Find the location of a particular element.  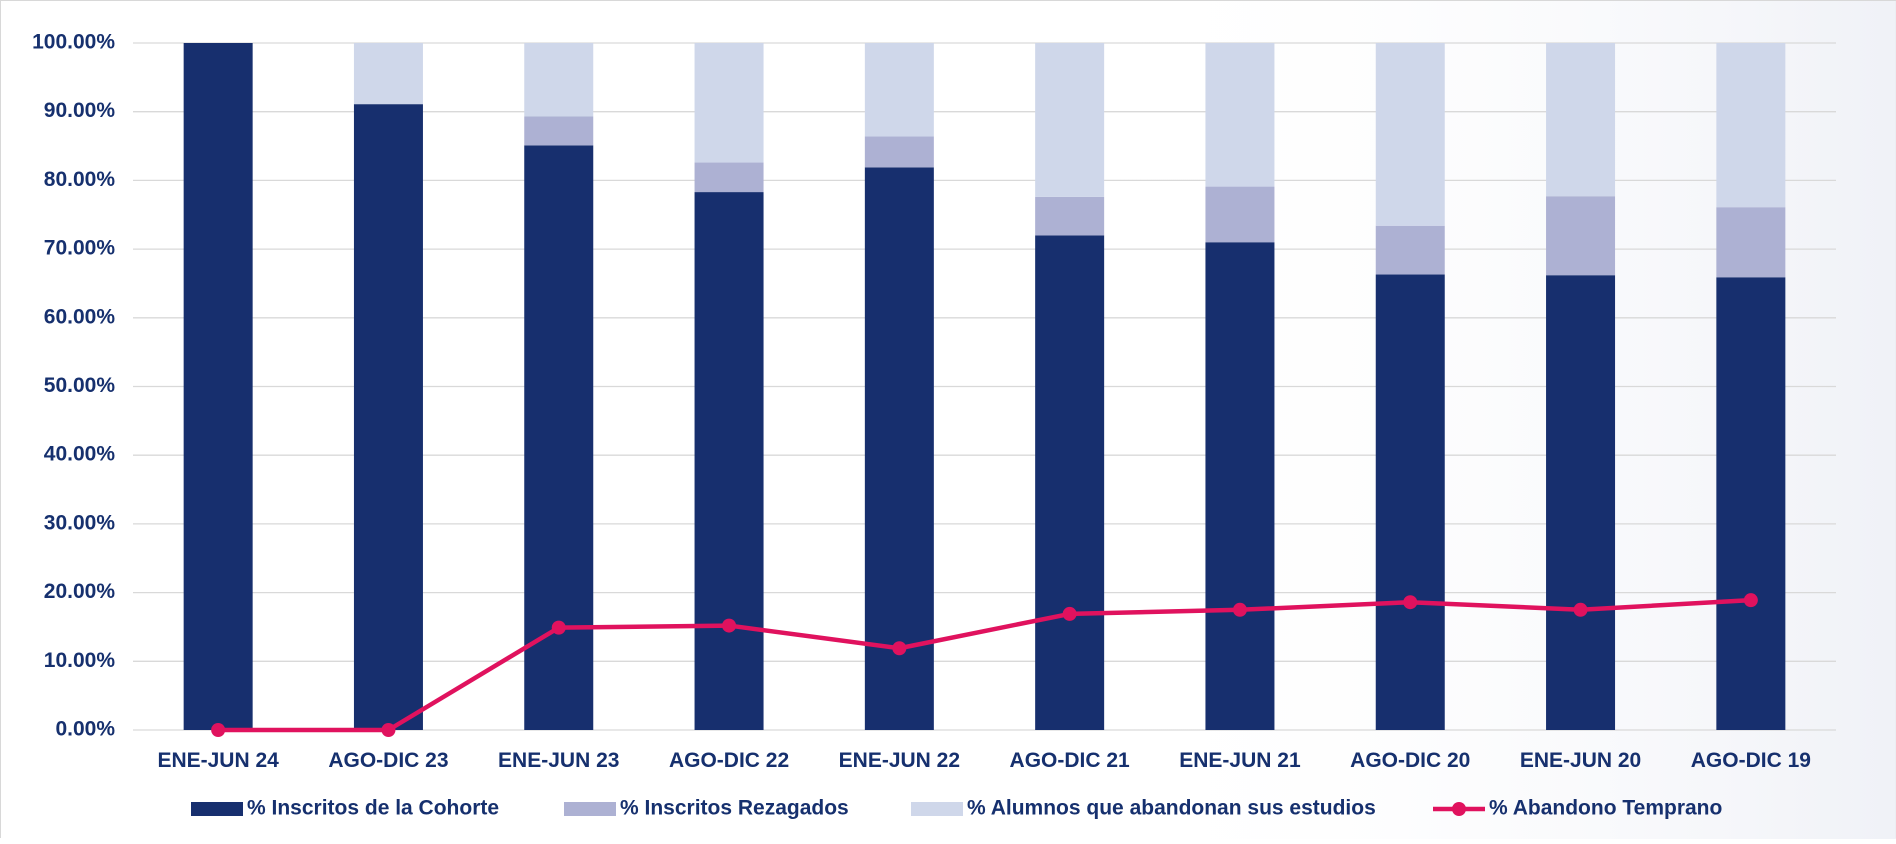

legend-label: % Alumnos que abandonan sus estudios is located at coordinates (1171, 808).